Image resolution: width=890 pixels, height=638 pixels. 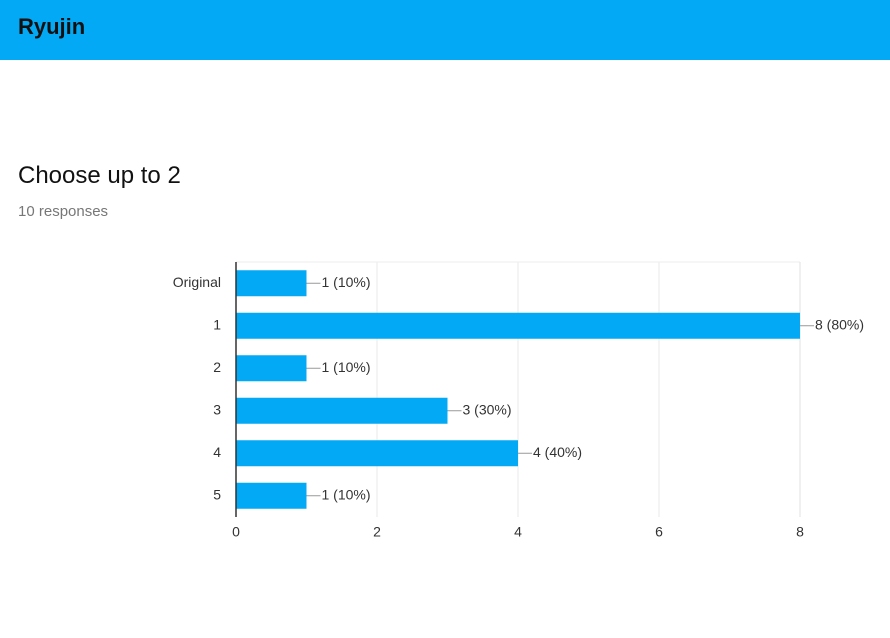 What do you see at coordinates (217, 324) in the screenshot?
I see `y-tick-label: 1` at bounding box center [217, 324].